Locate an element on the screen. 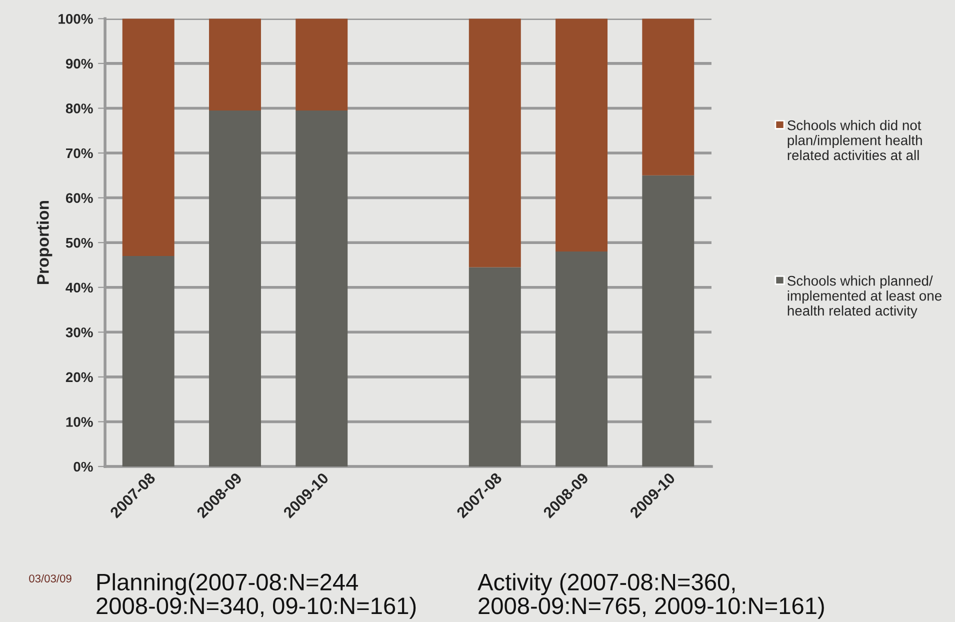 The height and width of the screenshot is (622, 955). y-tick-label: 0% is located at coordinates (83, 467).